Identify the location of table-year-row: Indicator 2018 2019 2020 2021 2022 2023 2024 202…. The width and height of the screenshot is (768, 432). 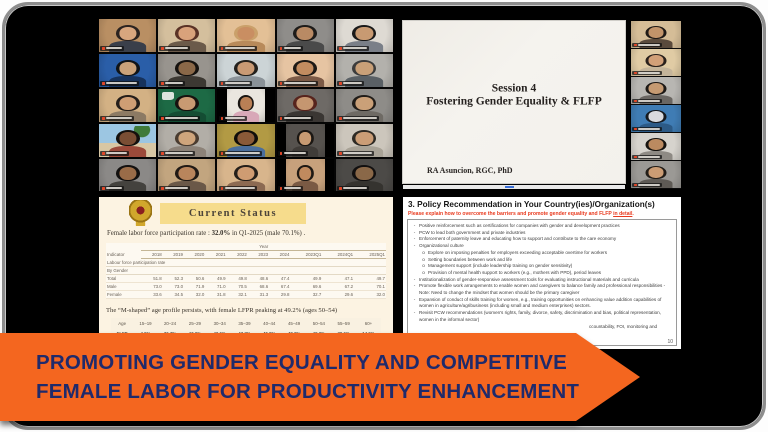
(246, 254).